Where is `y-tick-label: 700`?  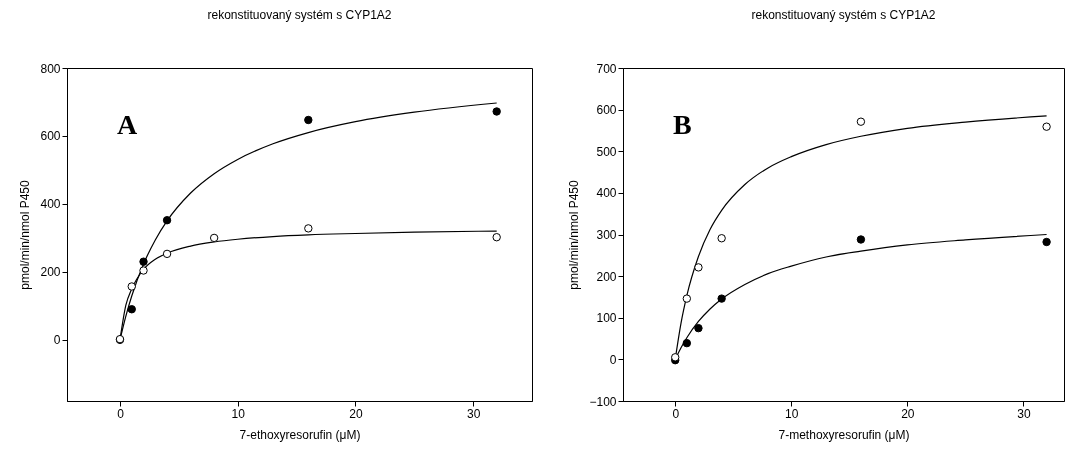 y-tick-label: 700 is located at coordinates (606, 68).